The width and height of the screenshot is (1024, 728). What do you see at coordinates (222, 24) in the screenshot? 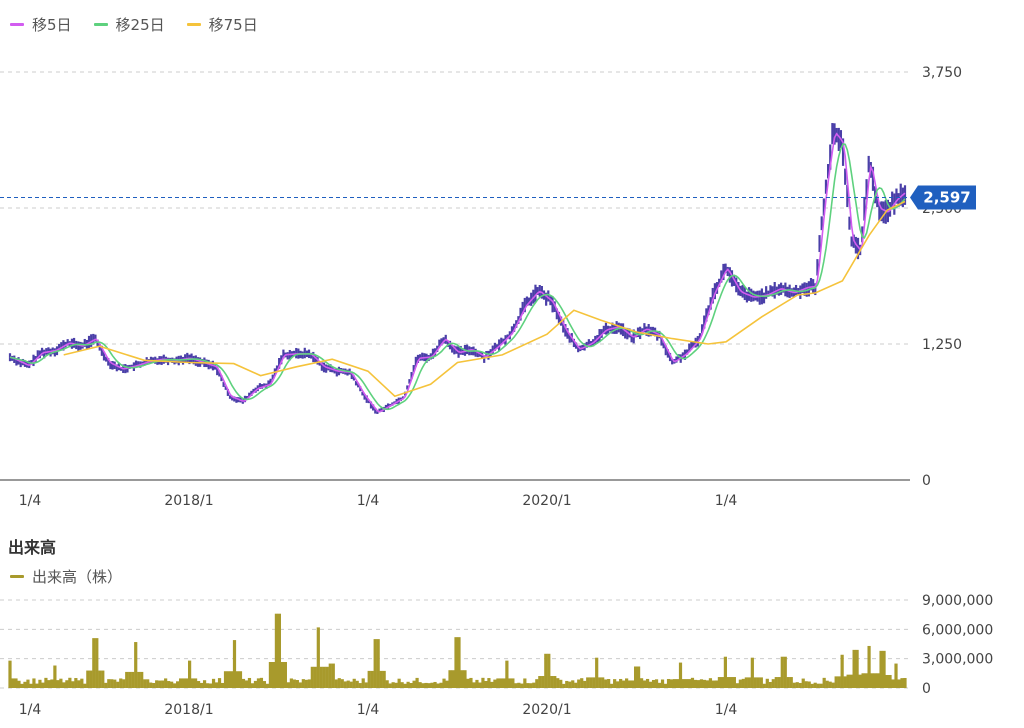
I see `legend-item-ma75: 移75日` at bounding box center [222, 24].